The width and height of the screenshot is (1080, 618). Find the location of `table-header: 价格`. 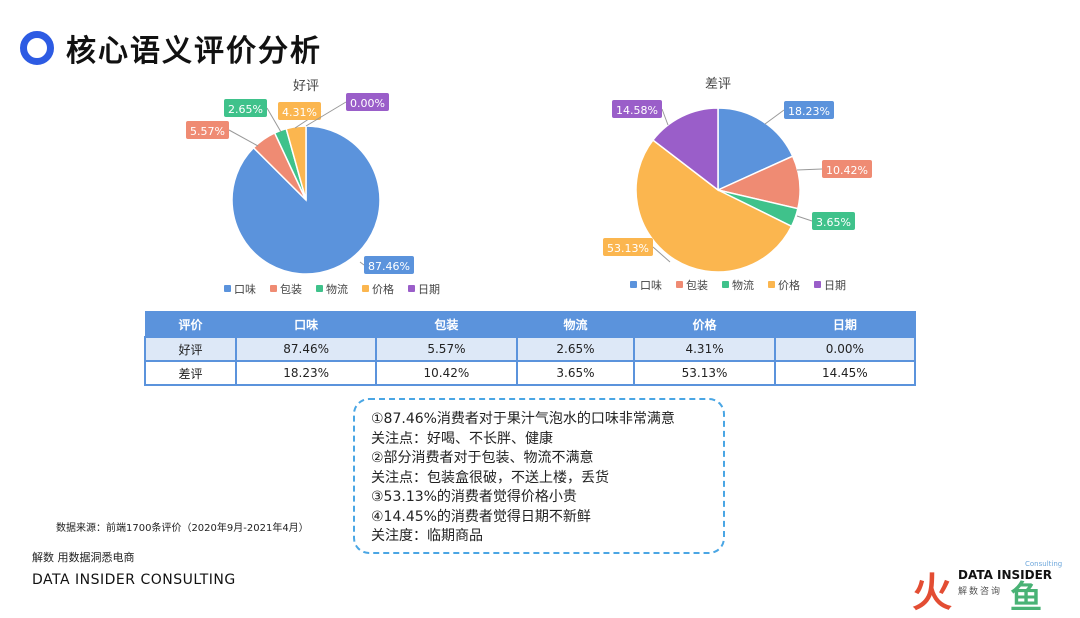

table-header: 价格 is located at coordinates (704, 324).